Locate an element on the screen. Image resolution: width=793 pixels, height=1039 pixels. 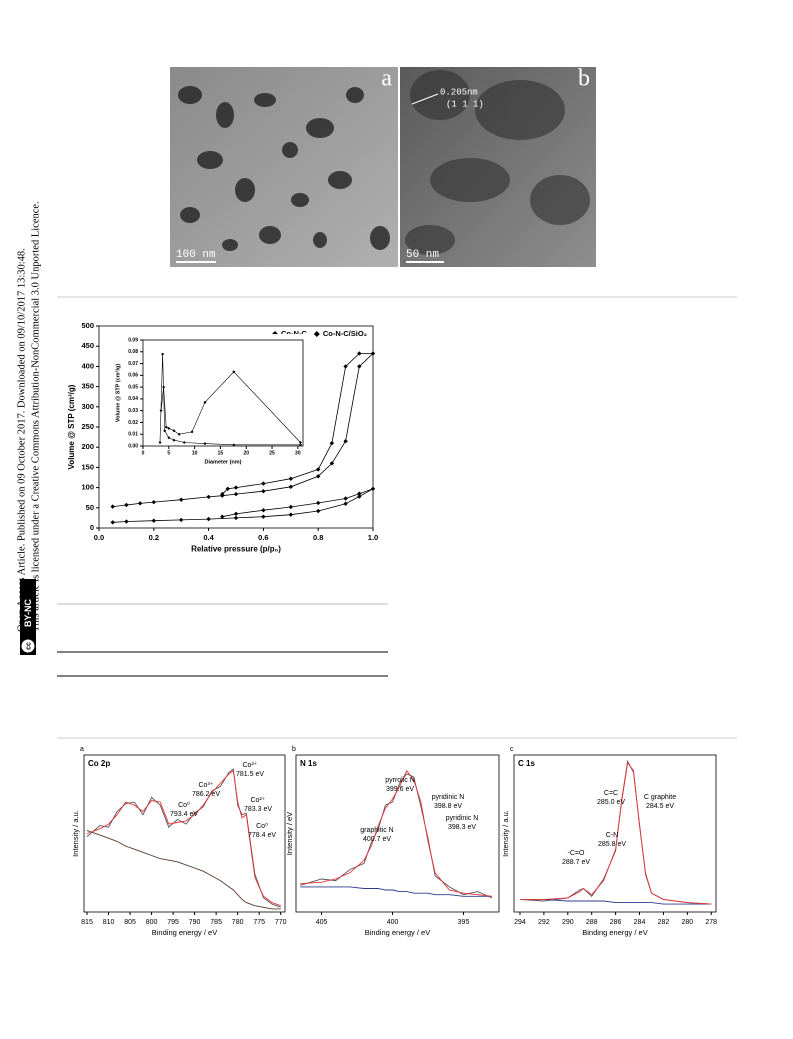
annotation: Co²⁺ is located at coordinates (258, 800).